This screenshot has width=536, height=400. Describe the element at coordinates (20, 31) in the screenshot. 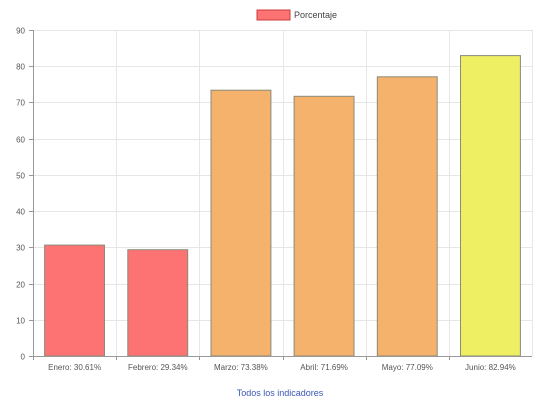

I see `y-tick-label: 90` at that location.